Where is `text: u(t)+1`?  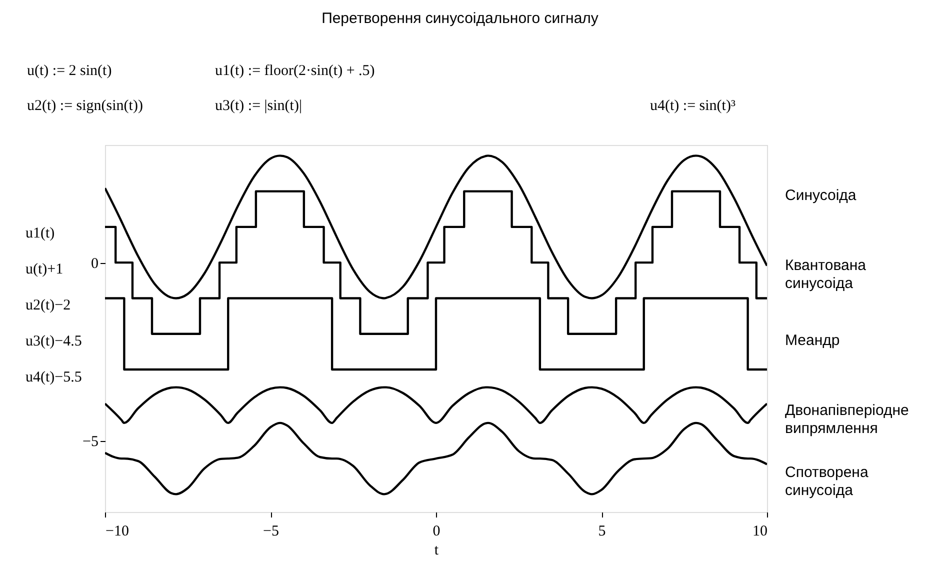 text: u(t)+1 is located at coordinates (45, 270).